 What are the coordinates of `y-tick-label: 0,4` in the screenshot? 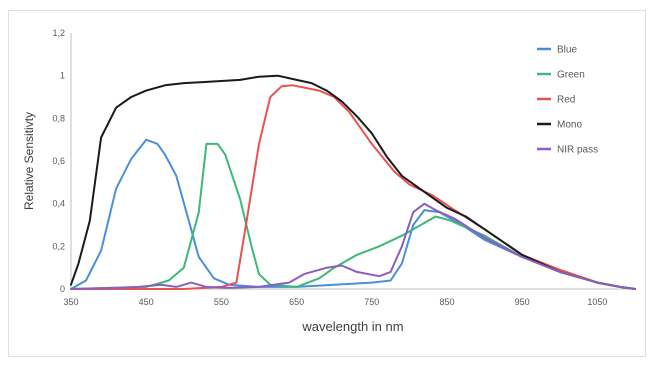 It's located at (58, 204).